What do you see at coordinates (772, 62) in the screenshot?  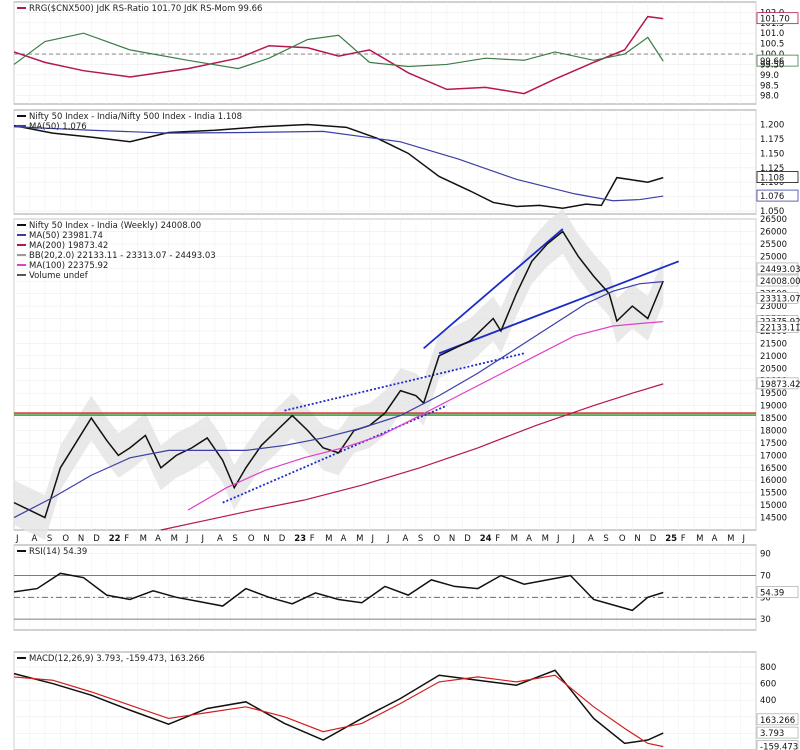 I see `value-label: 99.66` at bounding box center [772, 62].